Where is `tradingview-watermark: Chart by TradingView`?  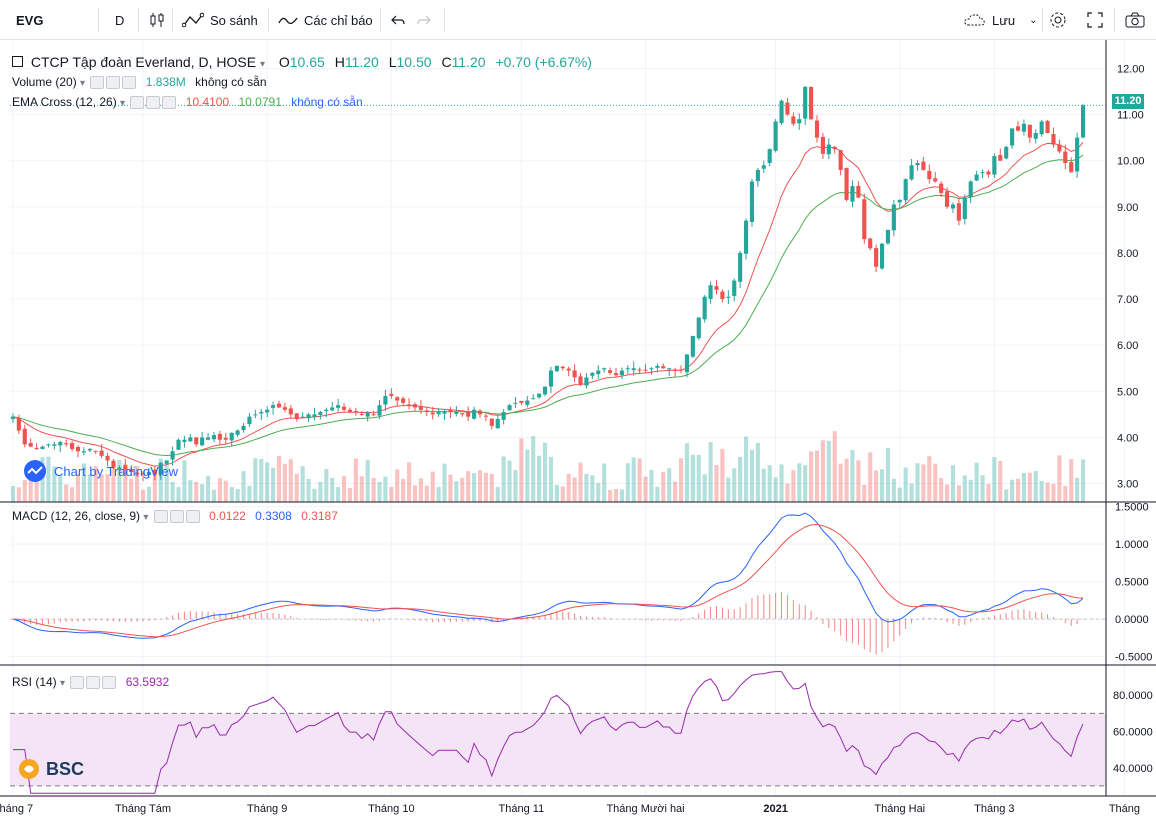 tradingview-watermark: Chart by TradingView is located at coordinates (100, 471).